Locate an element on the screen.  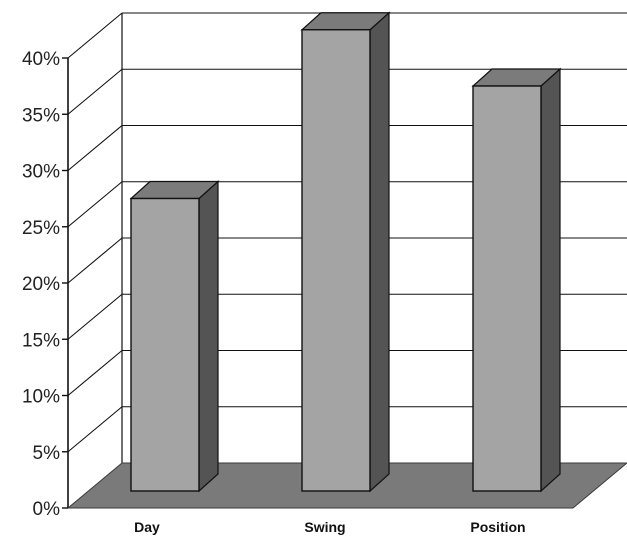
bar-position is located at coordinates (516, 280).